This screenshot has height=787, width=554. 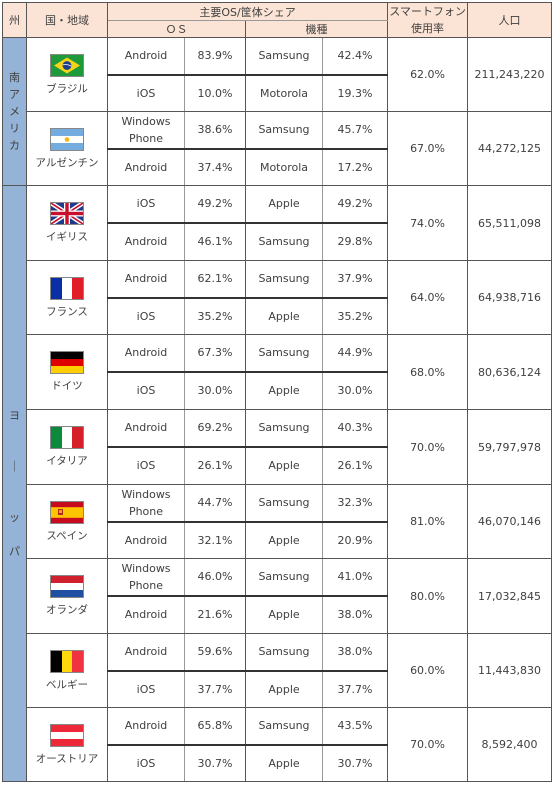 What do you see at coordinates (428, 297) in the screenshot?
I see `smartphone-usage-rate: 64.0%` at bounding box center [428, 297].